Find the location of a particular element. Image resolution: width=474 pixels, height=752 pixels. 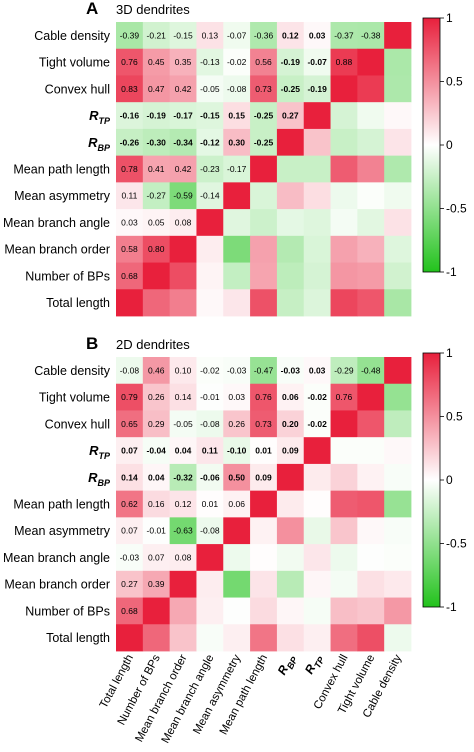

colorbar-tick-label: -1 is located at coordinates (451, 272).